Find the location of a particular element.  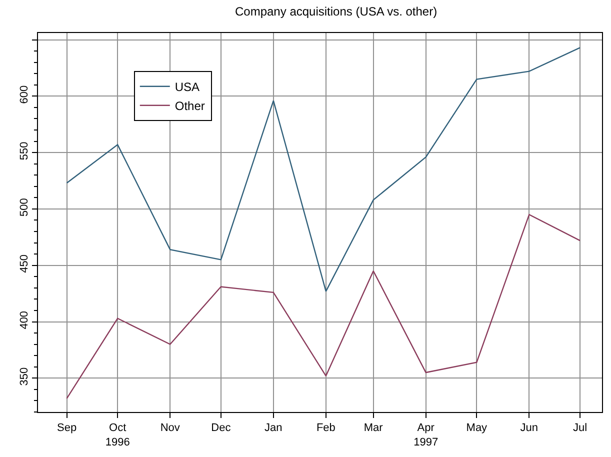

x-tick-label: Feb is located at coordinates (326, 428).